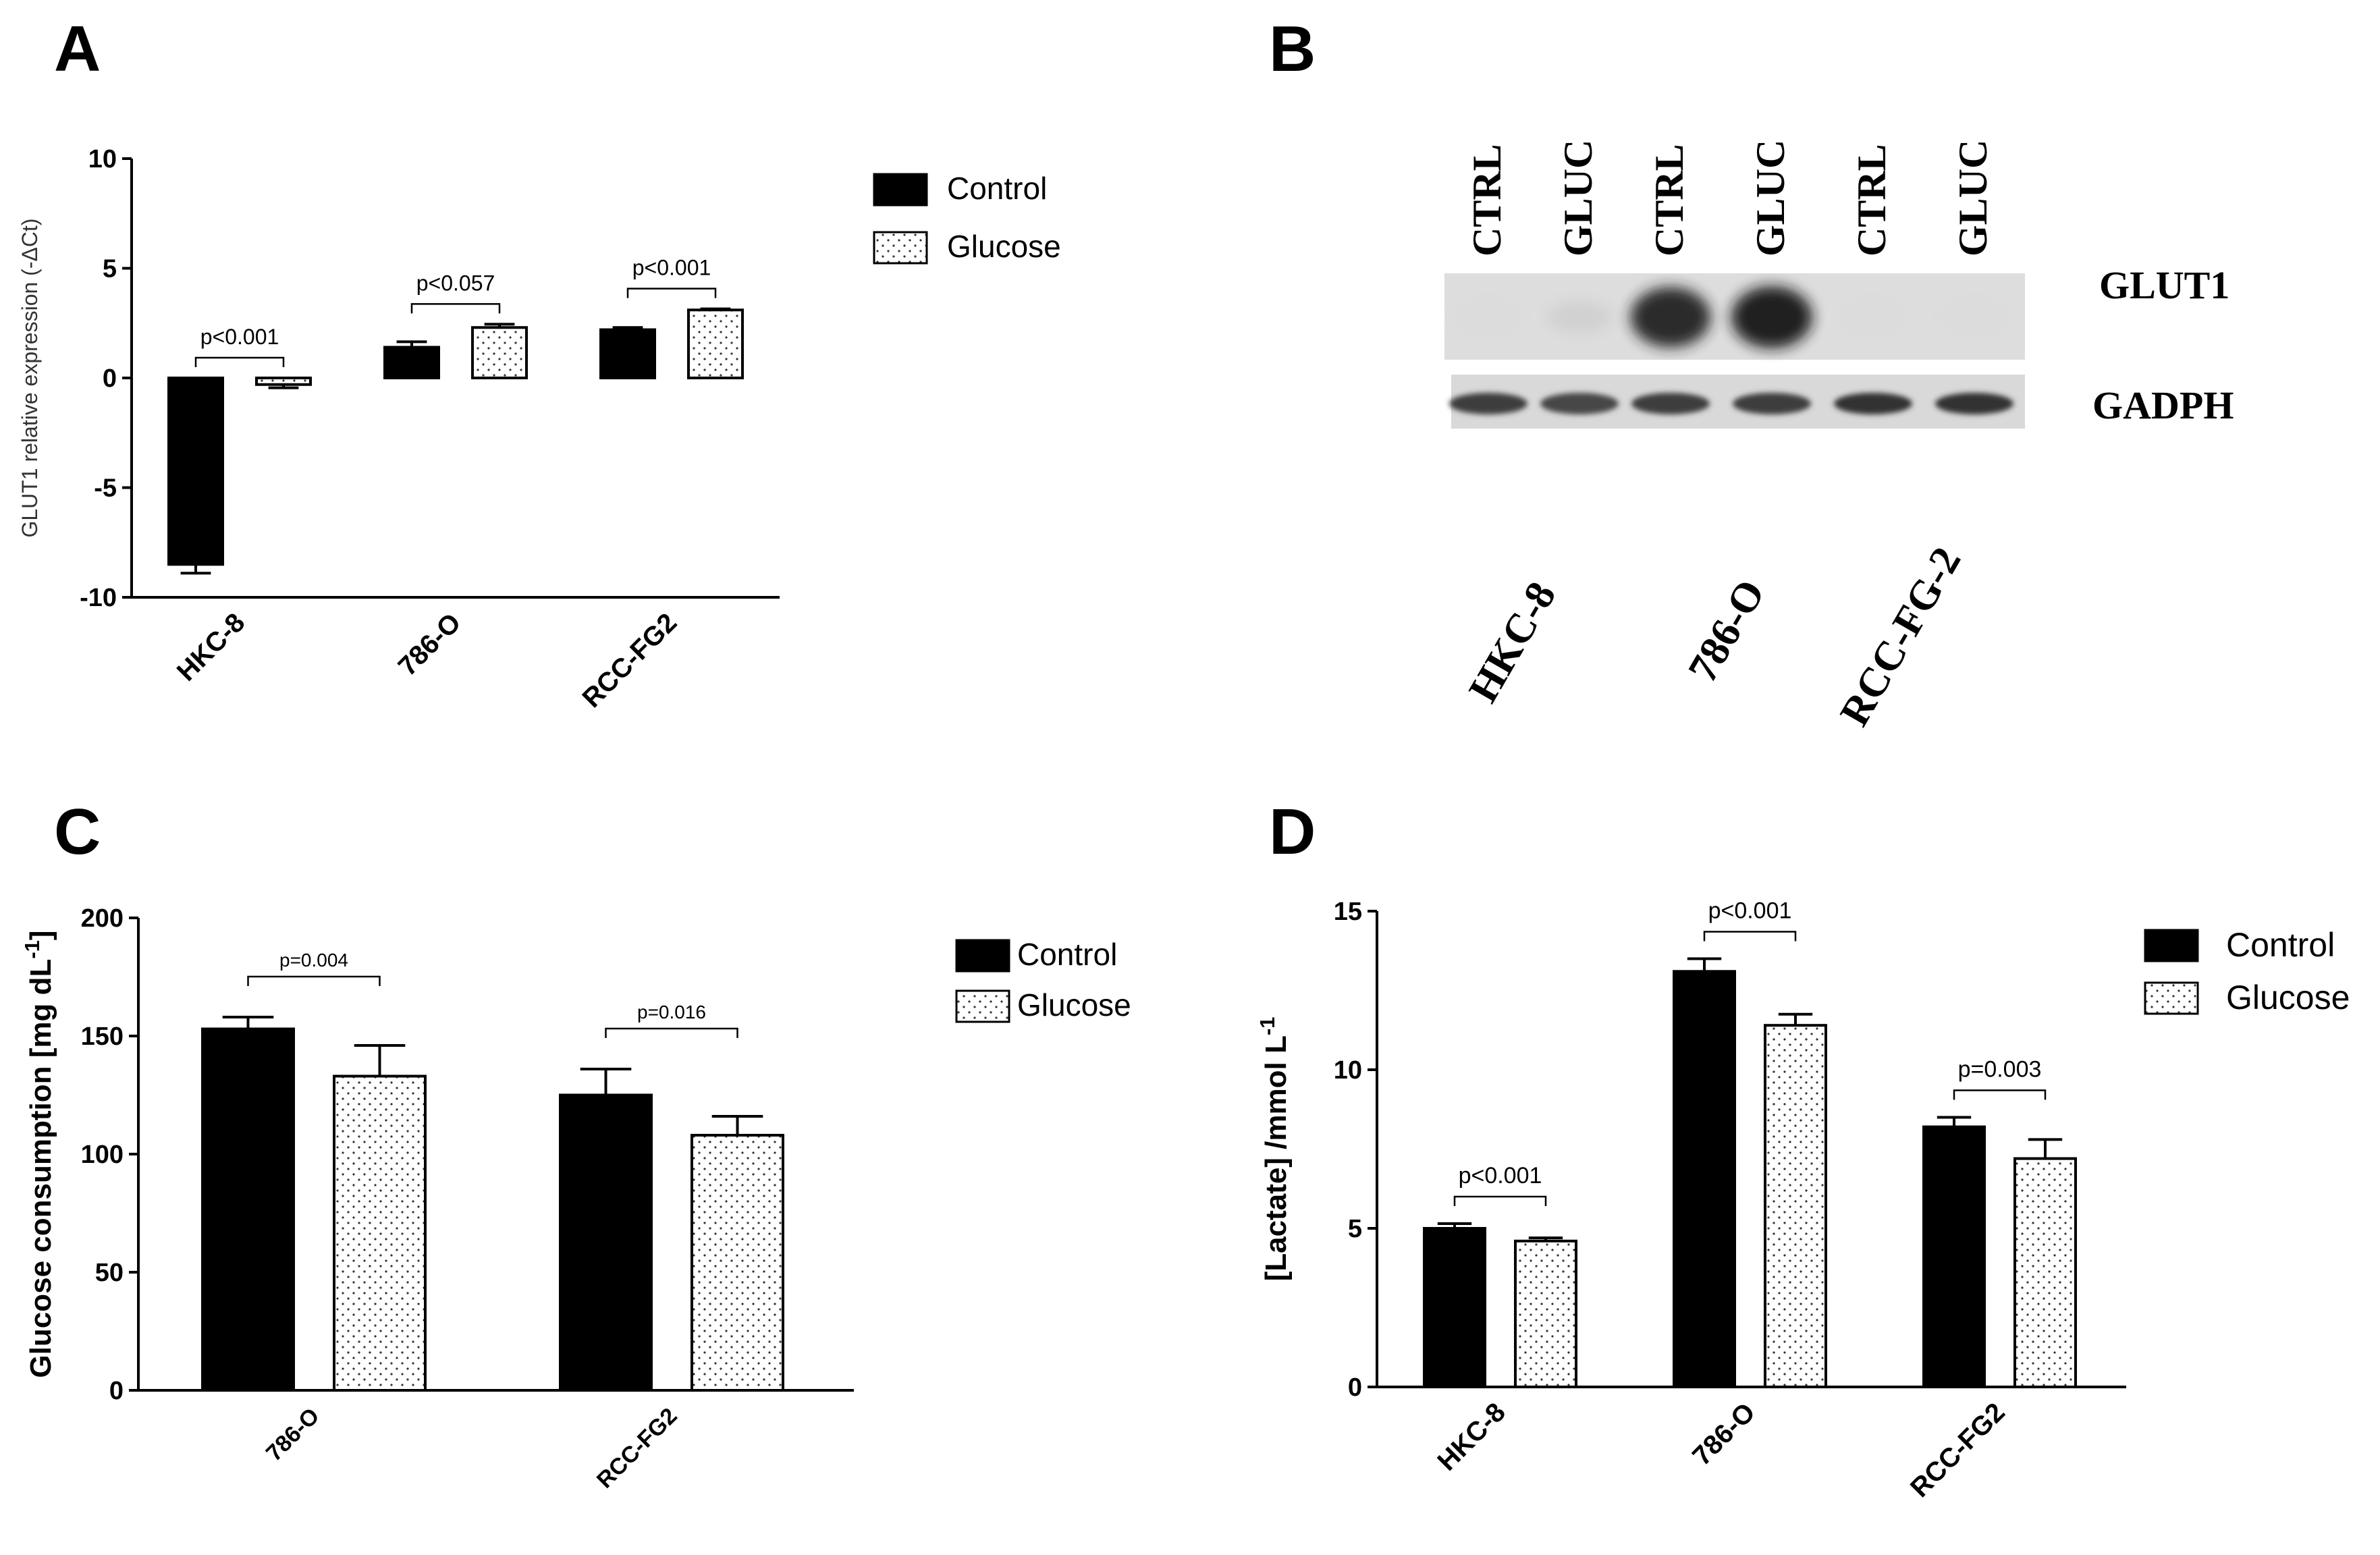 The image size is (2380, 1555). I want to click on panel-letter-a: A, so click(77, 49).